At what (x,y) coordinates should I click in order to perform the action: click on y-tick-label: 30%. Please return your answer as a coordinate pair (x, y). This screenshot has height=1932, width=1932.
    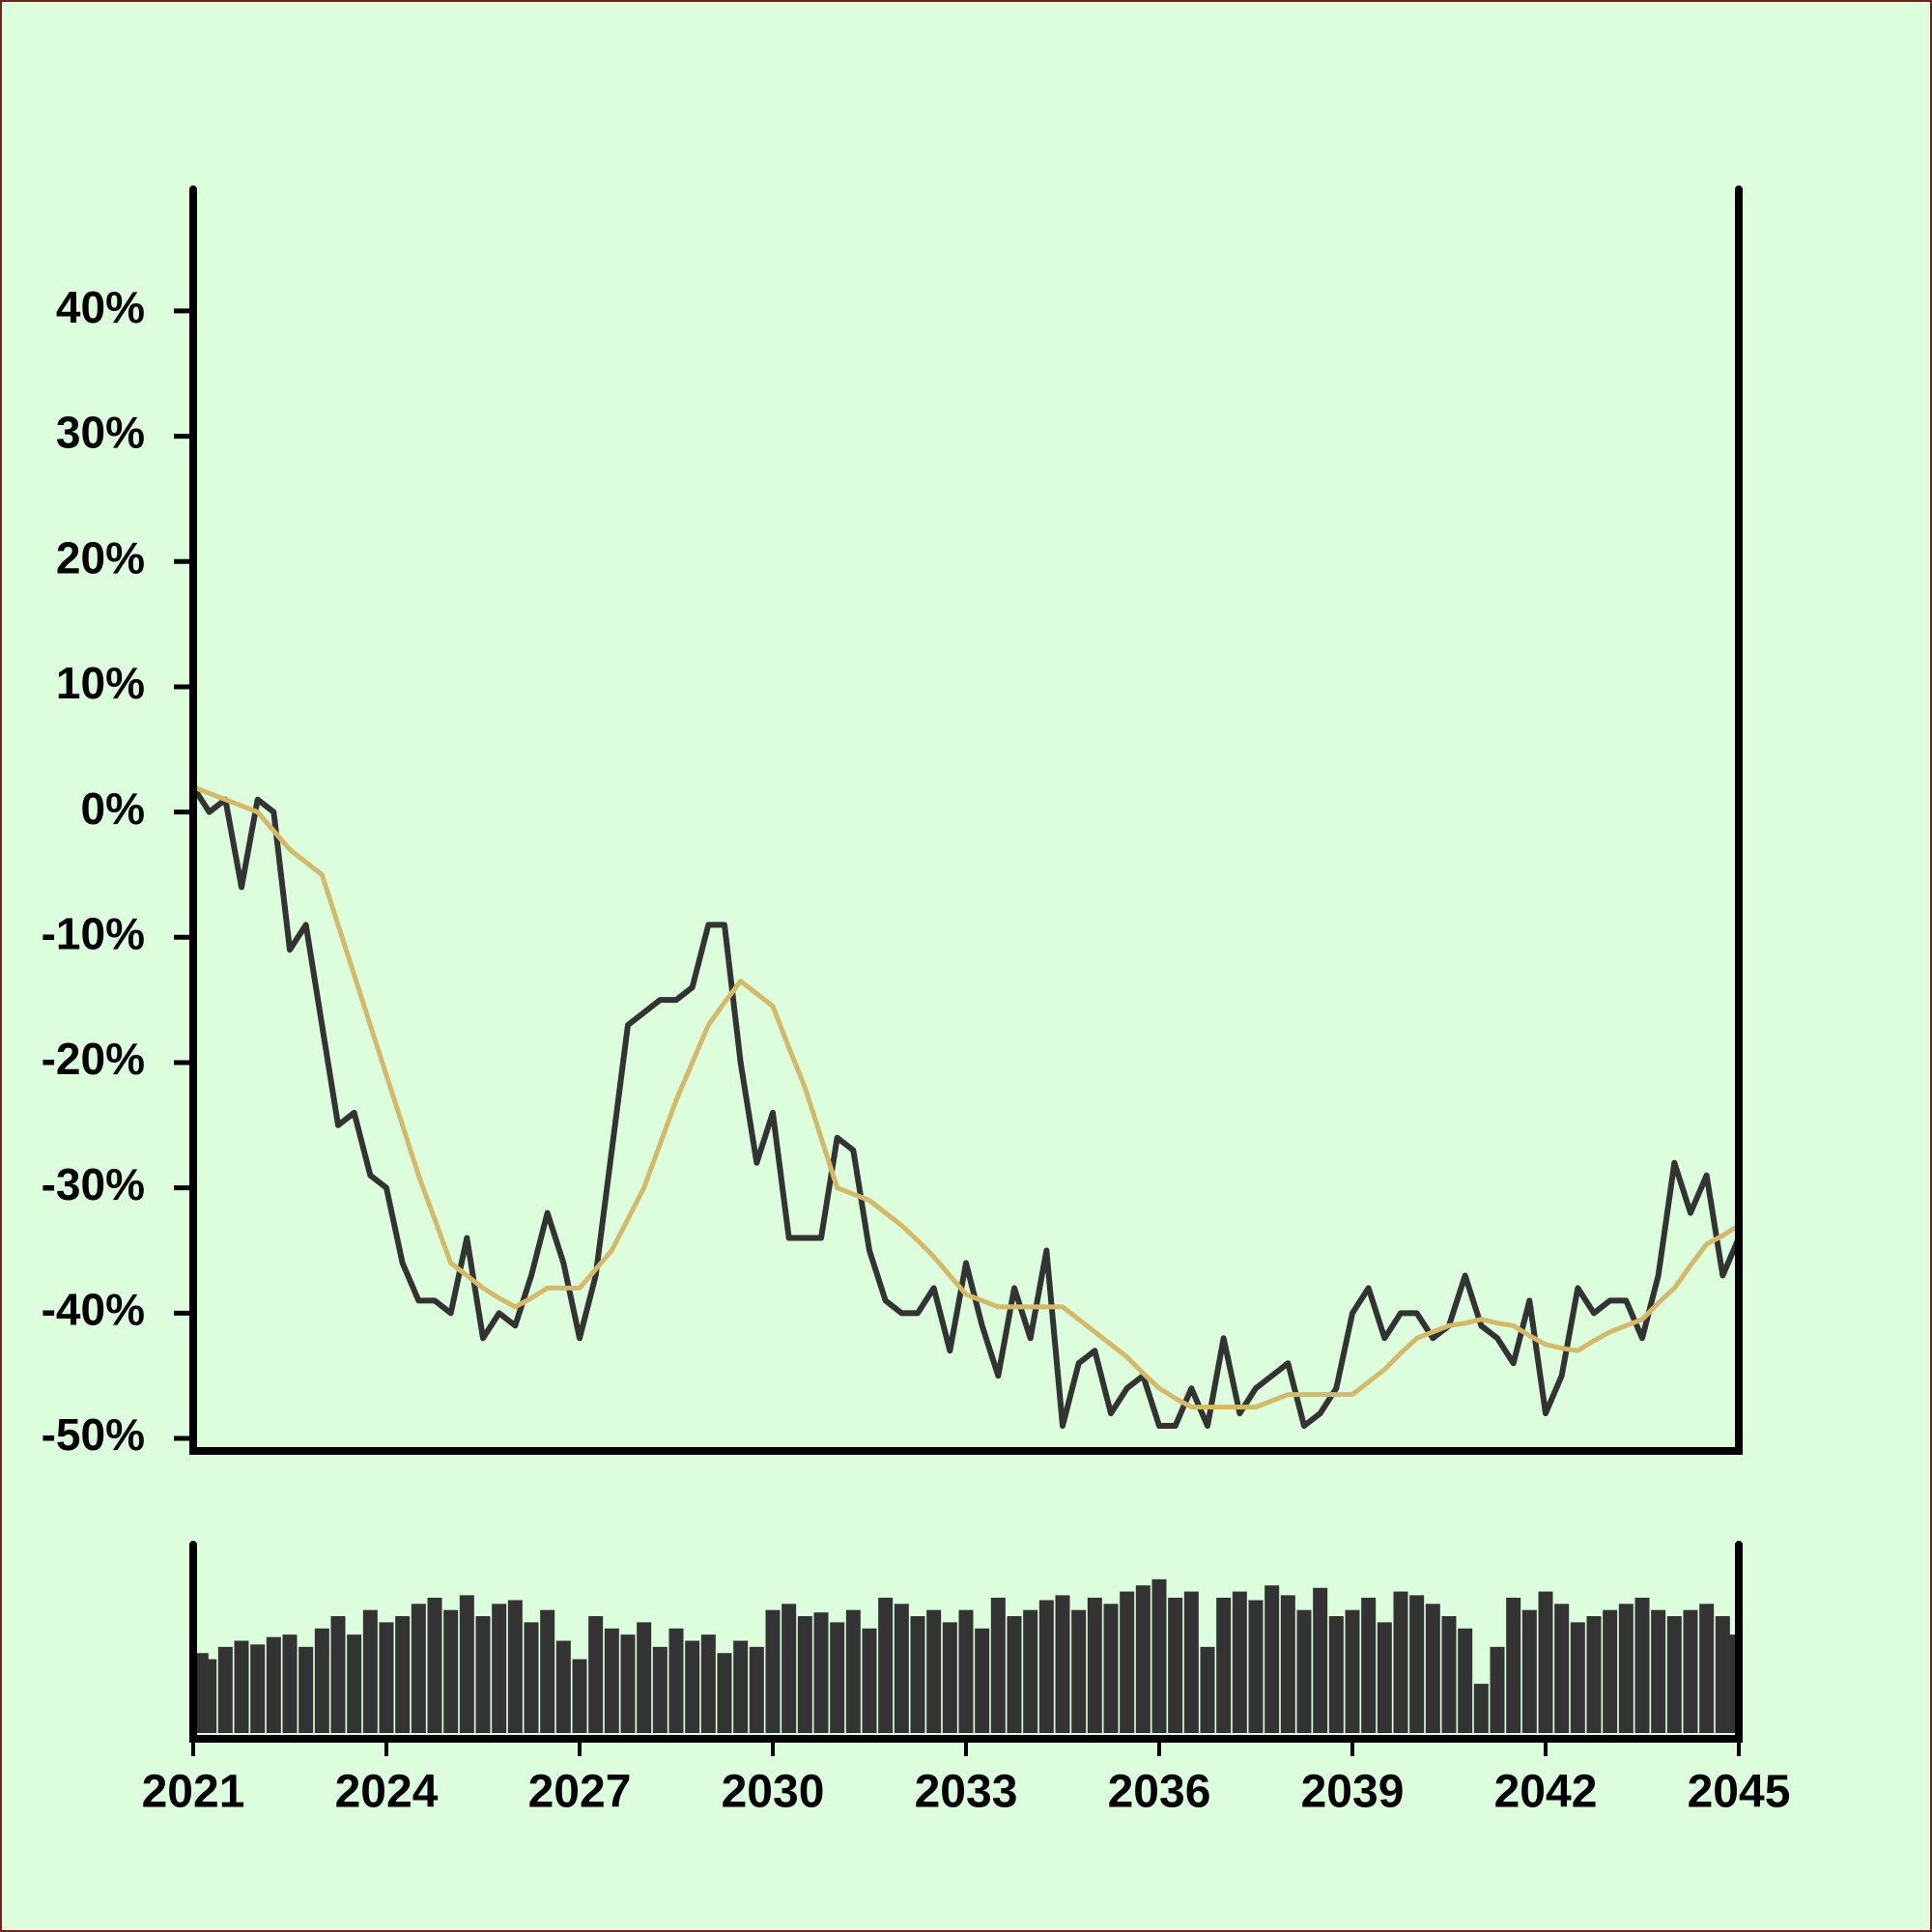
    Looking at the image, I should click on (100, 433).